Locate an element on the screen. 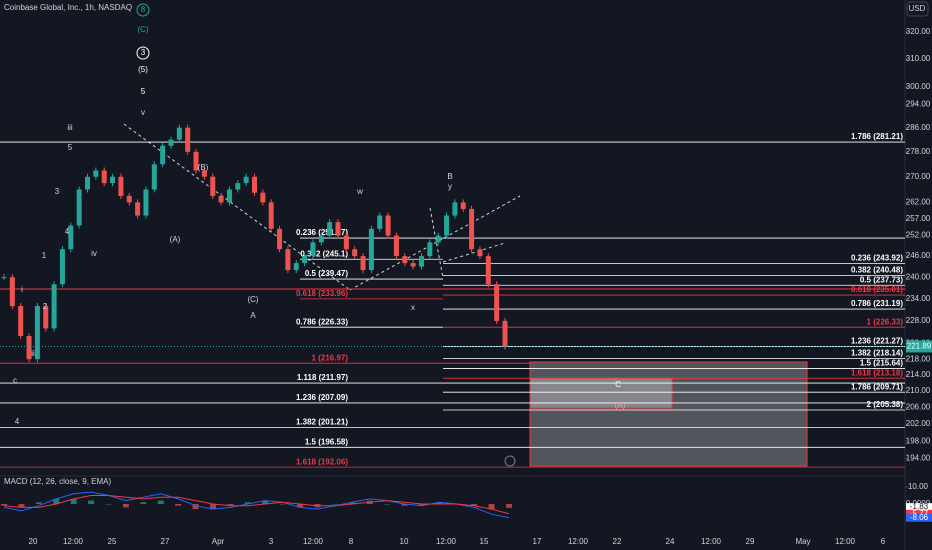 The image size is (932, 550). y-tick-label: 218.00 is located at coordinates (918, 358).